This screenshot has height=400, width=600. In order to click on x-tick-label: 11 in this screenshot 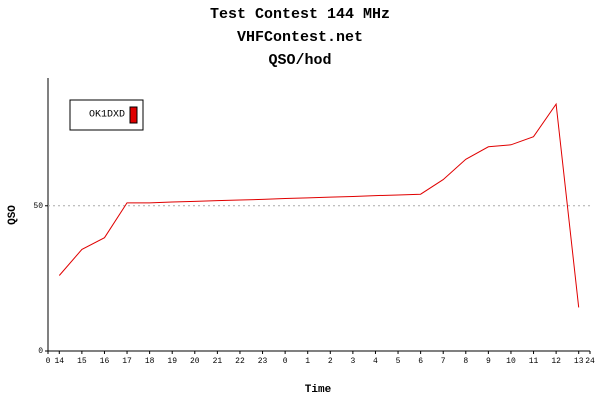, I will do `click(534, 361)`.